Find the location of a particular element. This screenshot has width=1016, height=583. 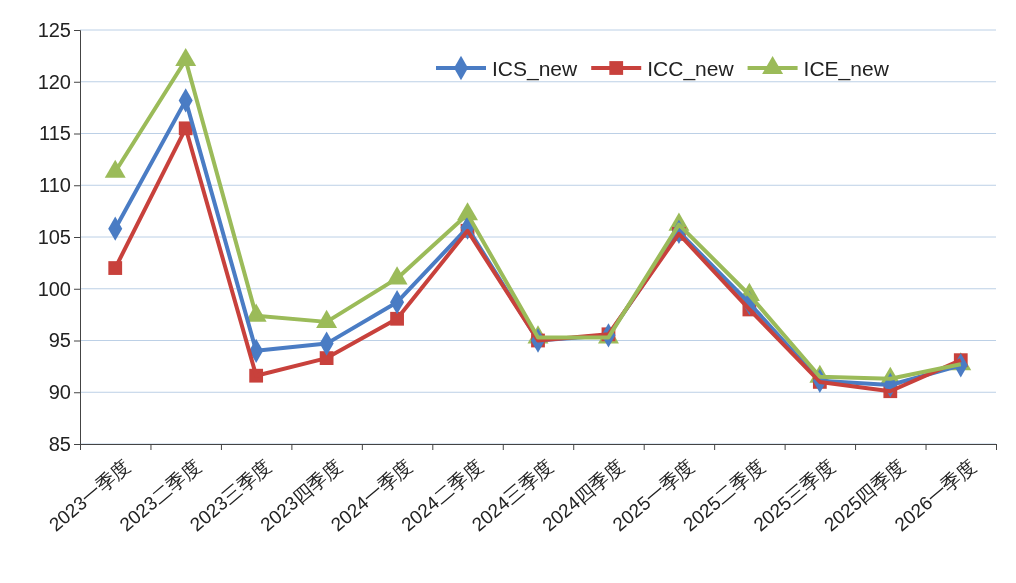

y-tick-label: 85 is located at coordinates (59, 443).